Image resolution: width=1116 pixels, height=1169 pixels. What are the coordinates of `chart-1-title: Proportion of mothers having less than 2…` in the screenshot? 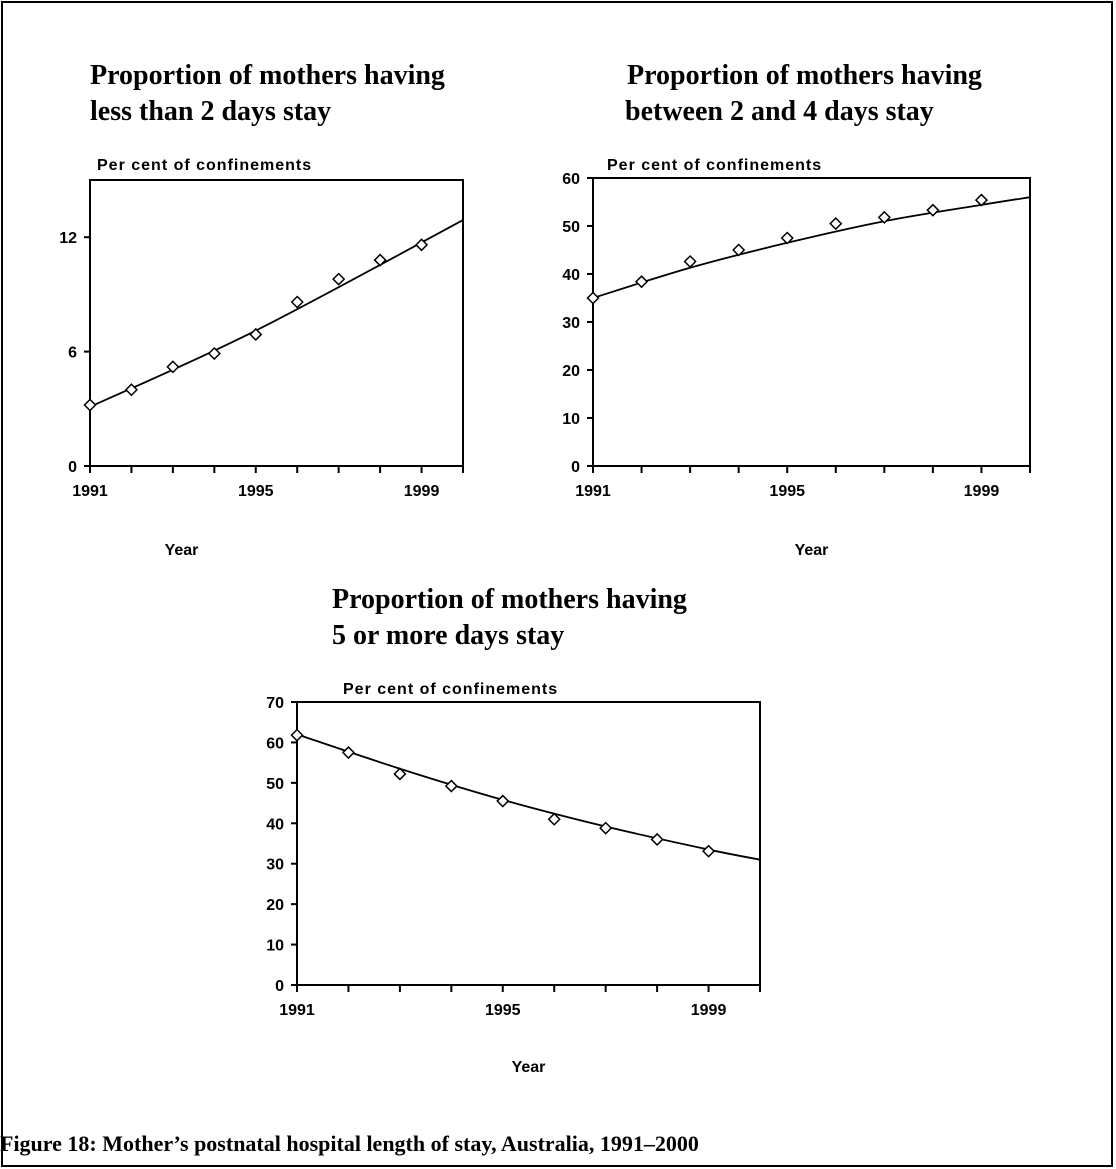 It's located at (267, 94).